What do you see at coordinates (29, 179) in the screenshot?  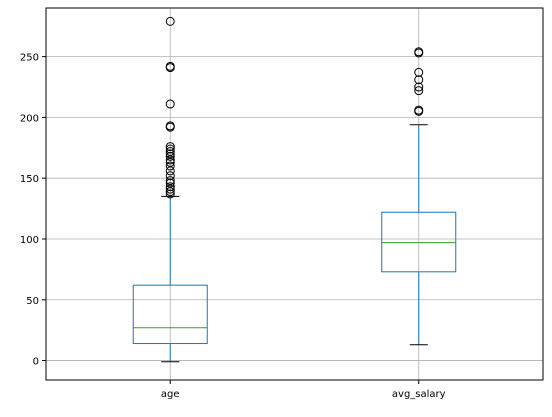 I see `y-tick-label: 150` at bounding box center [29, 179].